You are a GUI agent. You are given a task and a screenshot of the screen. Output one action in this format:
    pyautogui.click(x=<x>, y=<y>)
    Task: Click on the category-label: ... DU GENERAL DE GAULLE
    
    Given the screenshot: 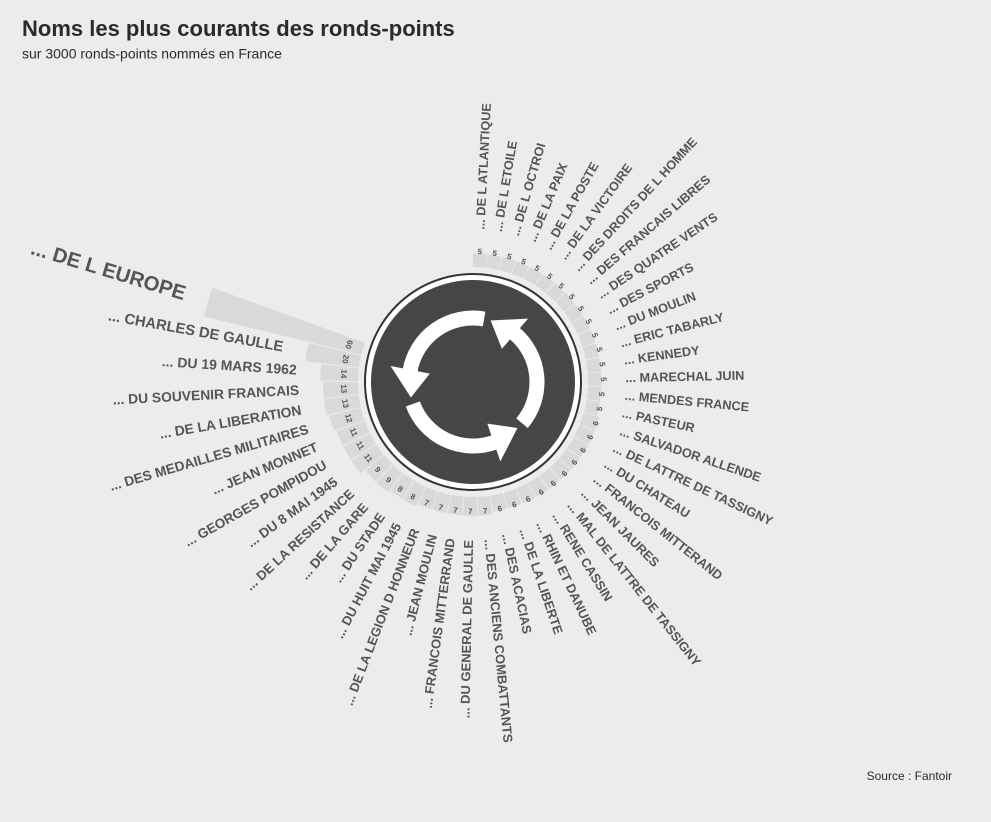 What is the action you would take?
    pyautogui.click(x=466, y=628)
    